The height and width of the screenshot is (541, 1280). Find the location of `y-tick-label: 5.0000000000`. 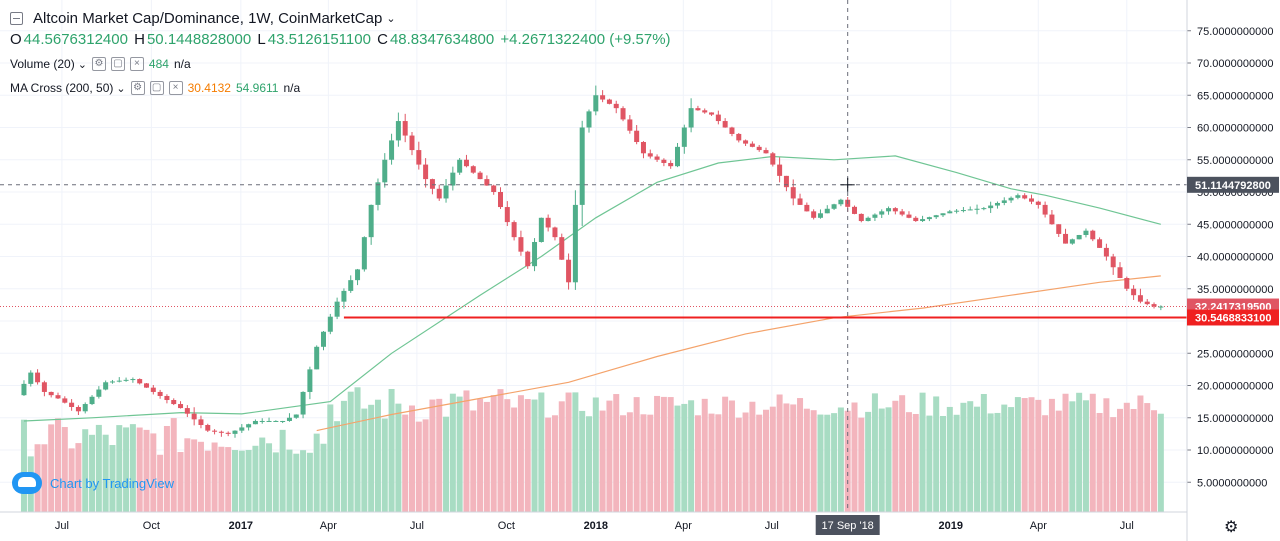

y-tick-label: 5.0000000000 is located at coordinates (1232, 483).